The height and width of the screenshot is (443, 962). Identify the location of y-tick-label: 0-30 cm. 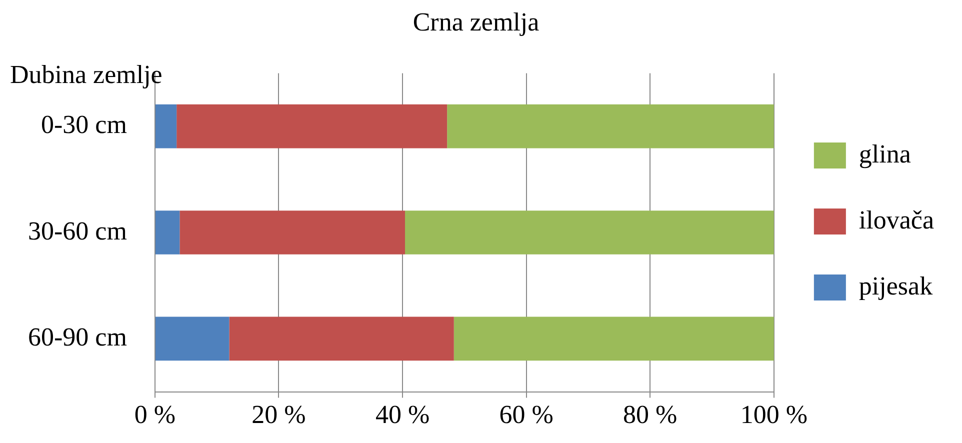
(84, 125).